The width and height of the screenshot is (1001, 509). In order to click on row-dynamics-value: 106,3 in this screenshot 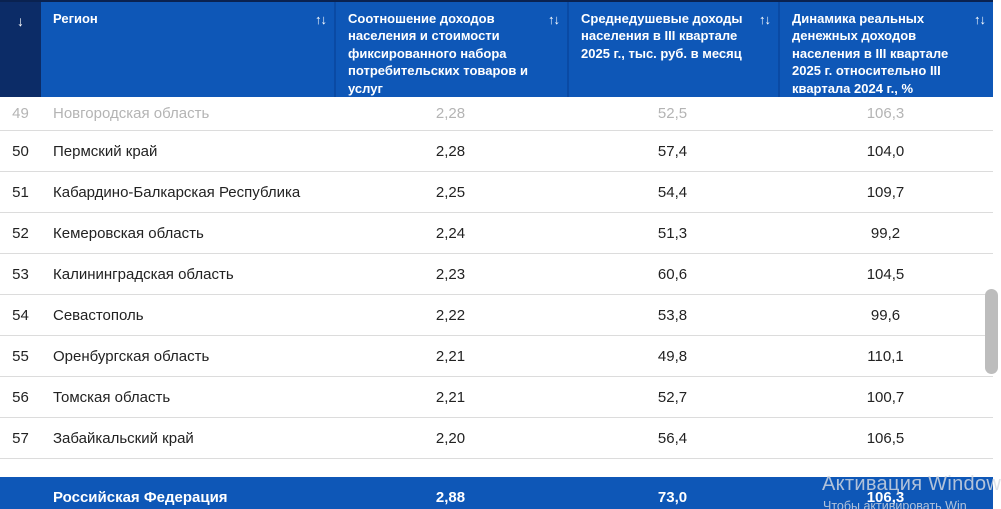, I will do `click(885, 113)`.